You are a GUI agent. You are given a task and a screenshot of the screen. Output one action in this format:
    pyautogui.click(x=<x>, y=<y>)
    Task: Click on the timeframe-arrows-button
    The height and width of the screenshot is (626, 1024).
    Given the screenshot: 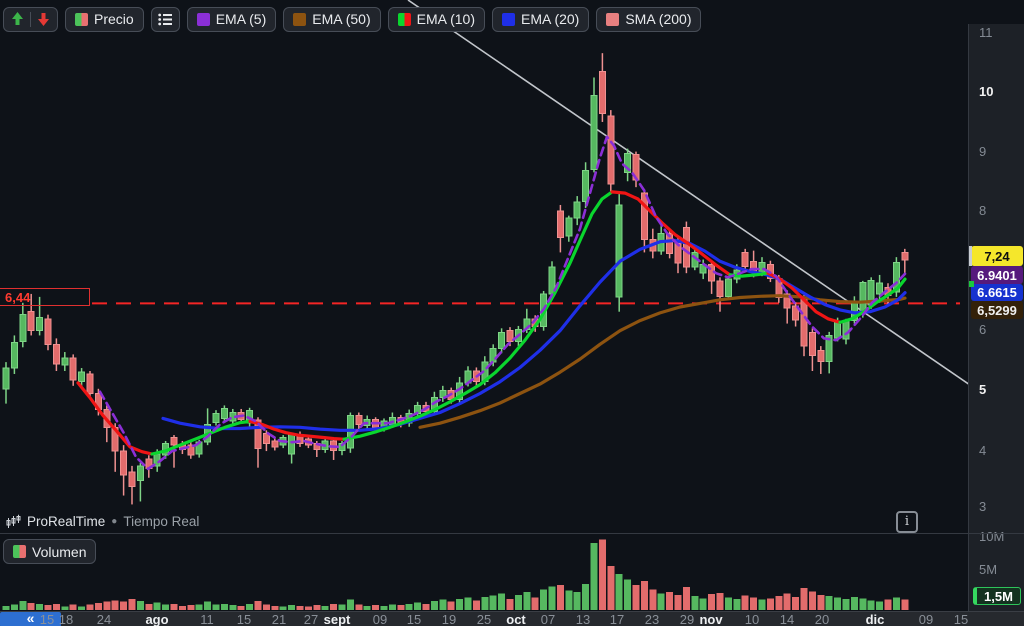 What is the action you would take?
    pyautogui.click(x=30, y=19)
    